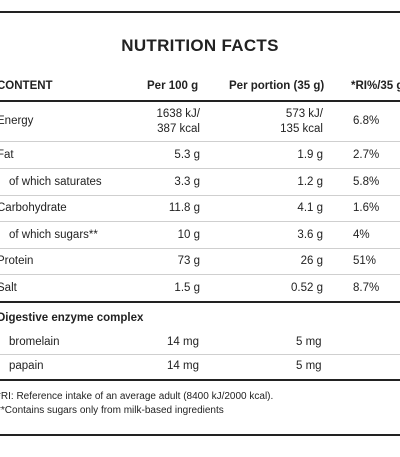 Image resolution: width=400 pixels, height=457 pixels. Describe the element at coordinates (366, 121) in the screenshot. I see `row-energy-ri: 6.8%` at that location.